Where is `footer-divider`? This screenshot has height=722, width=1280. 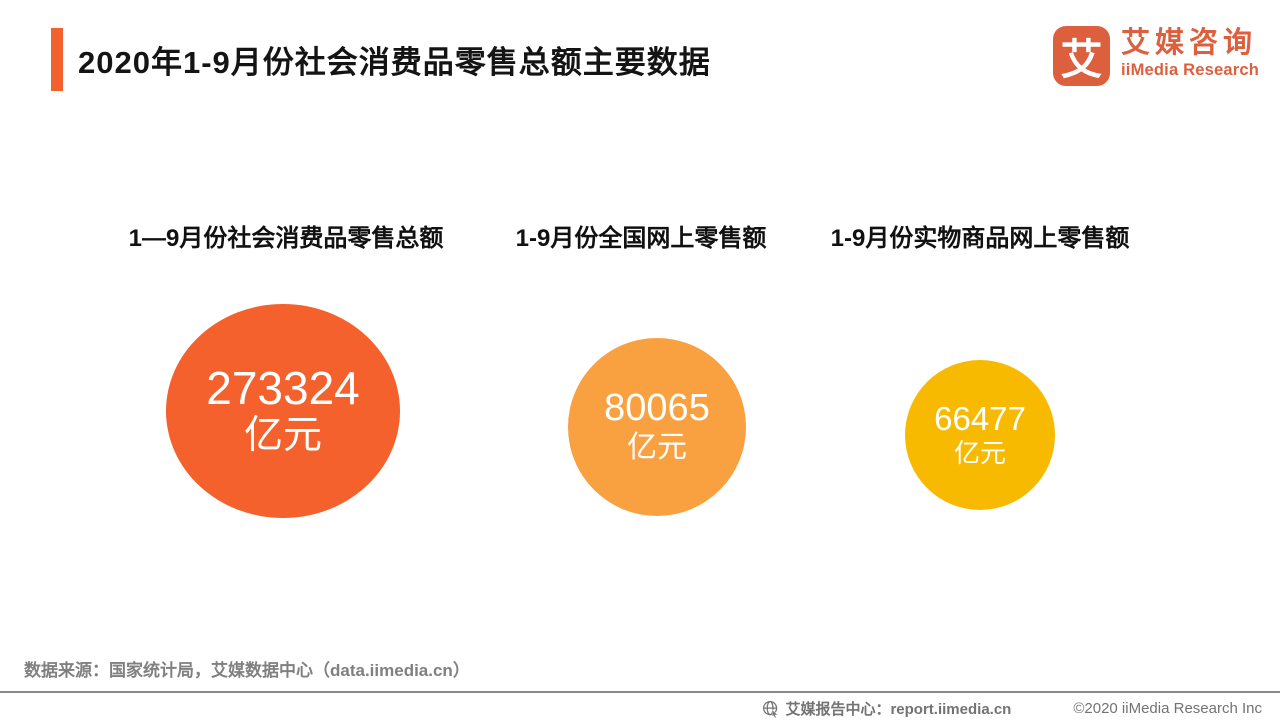
footer-divider is located at coordinates (640, 692).